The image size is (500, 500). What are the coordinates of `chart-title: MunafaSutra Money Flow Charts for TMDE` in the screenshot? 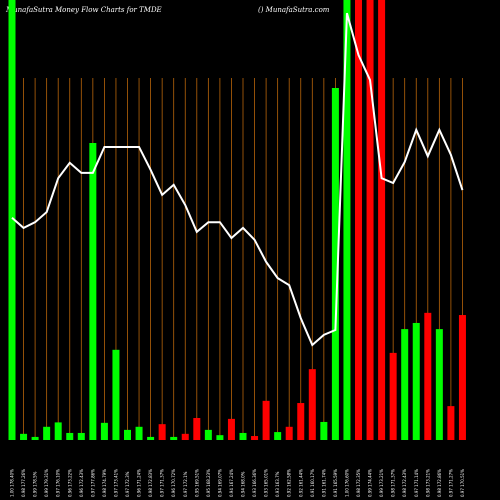 It's located at (83, 10).